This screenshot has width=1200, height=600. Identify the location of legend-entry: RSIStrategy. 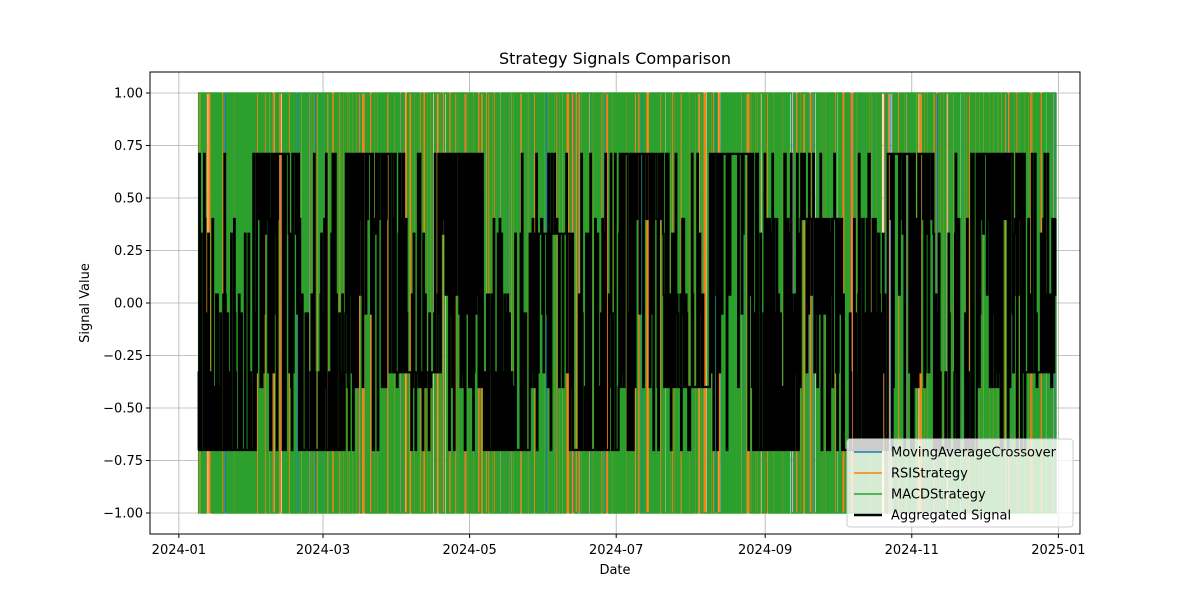
(929, 474).